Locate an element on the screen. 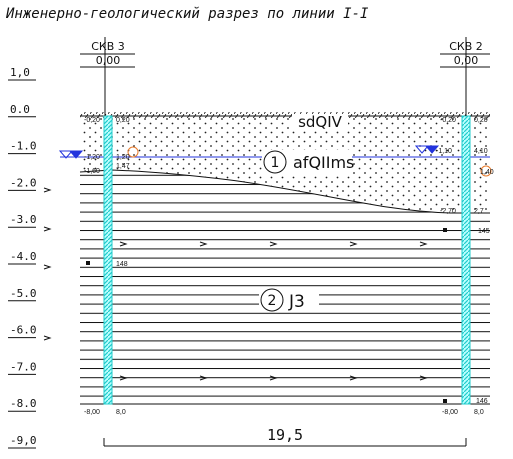 The height and width of the screenshot is (459, 513). note: 1,40 is located at coordinates (487, 172).